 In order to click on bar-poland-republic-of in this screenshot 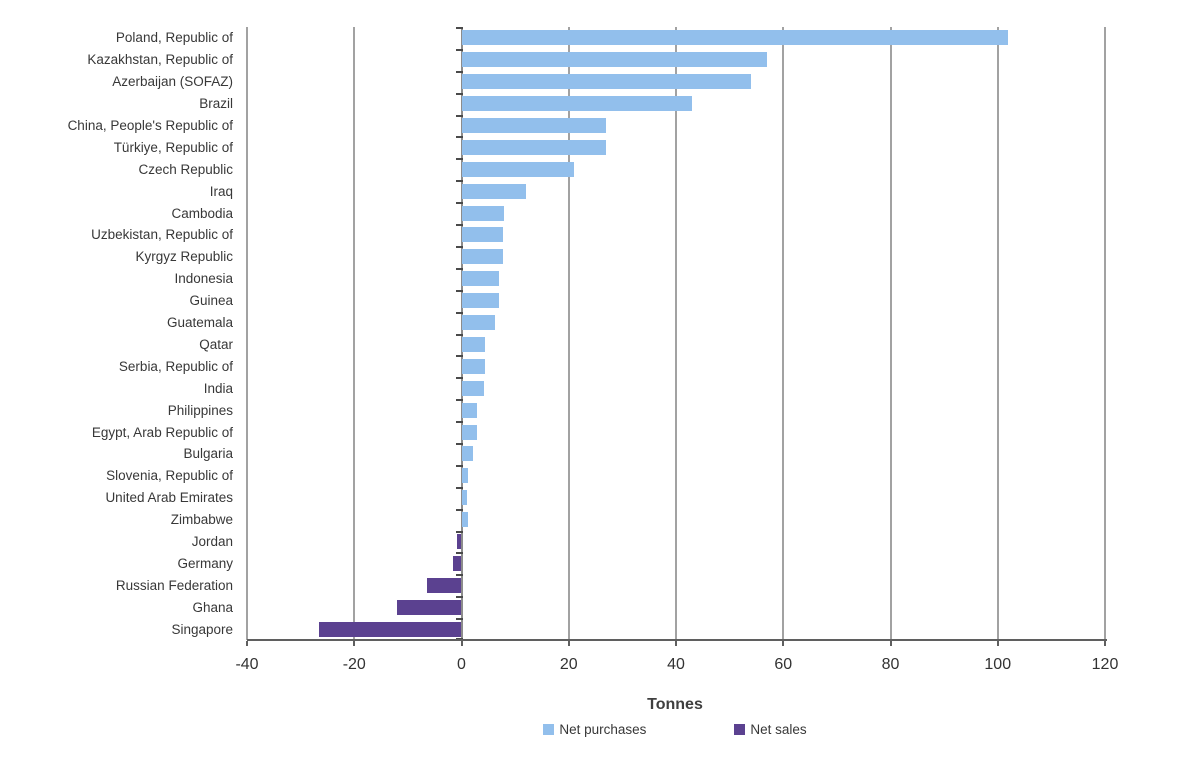, I will do `click(735, 38)`.